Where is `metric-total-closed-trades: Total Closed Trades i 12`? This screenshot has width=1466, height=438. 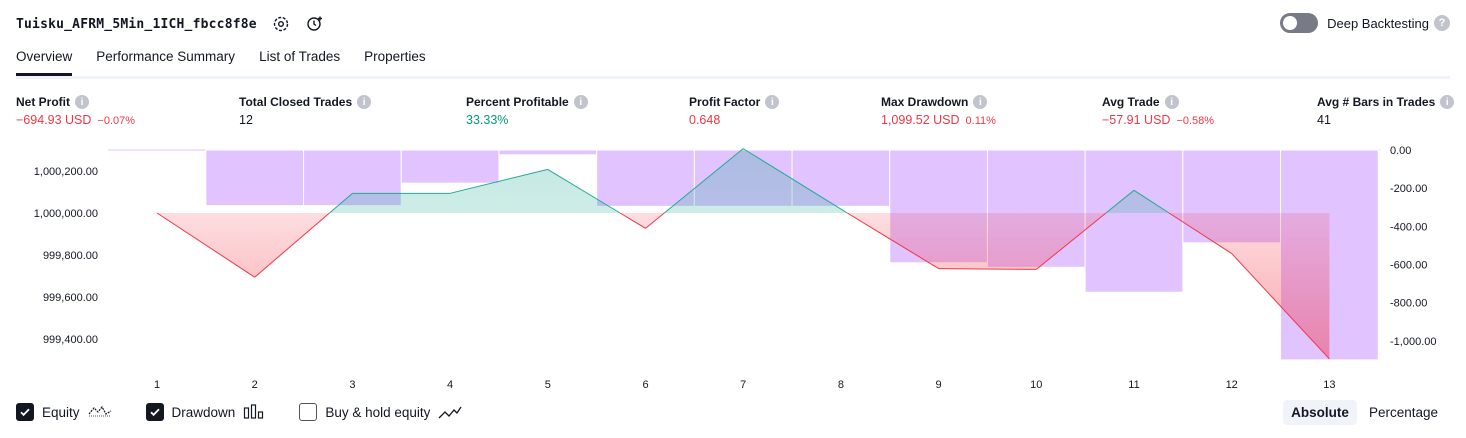
metric-total-closed-trades: Total Closed Trades i 12 is located at coordinates (305, 110).